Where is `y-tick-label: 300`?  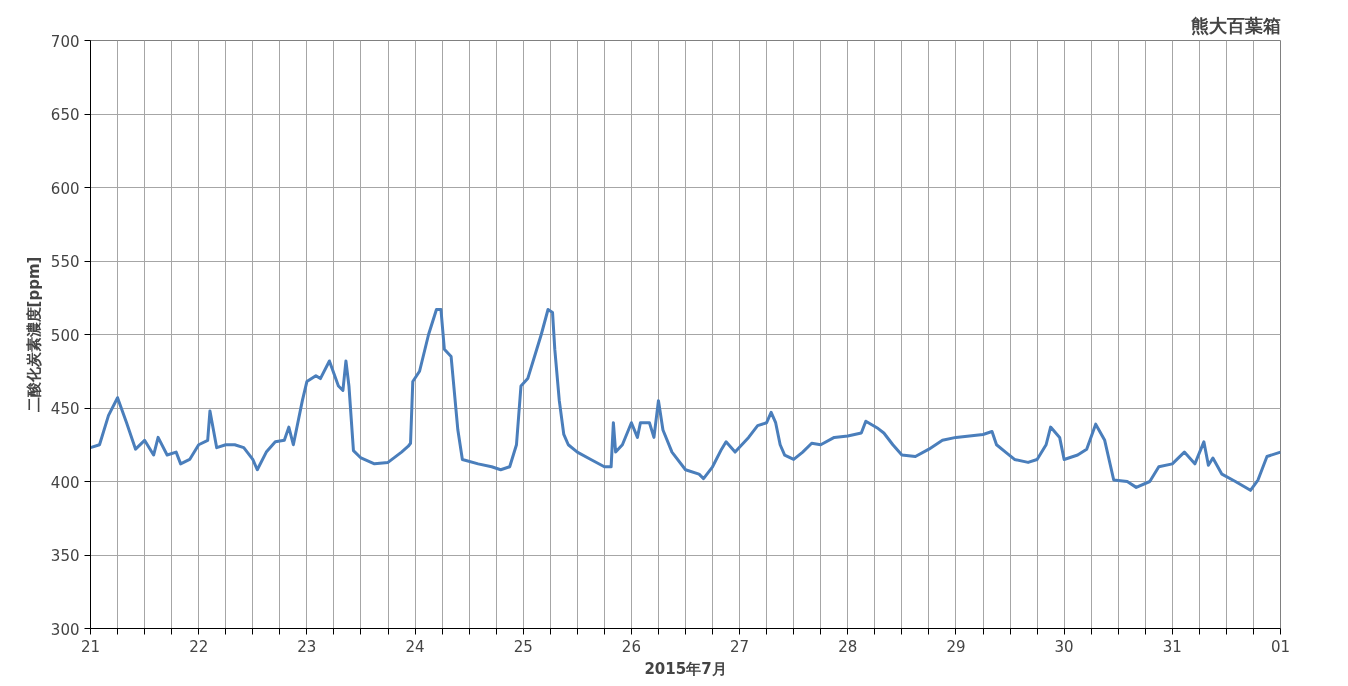
y-tick-label: 300 is located at coordinates (65, 629).